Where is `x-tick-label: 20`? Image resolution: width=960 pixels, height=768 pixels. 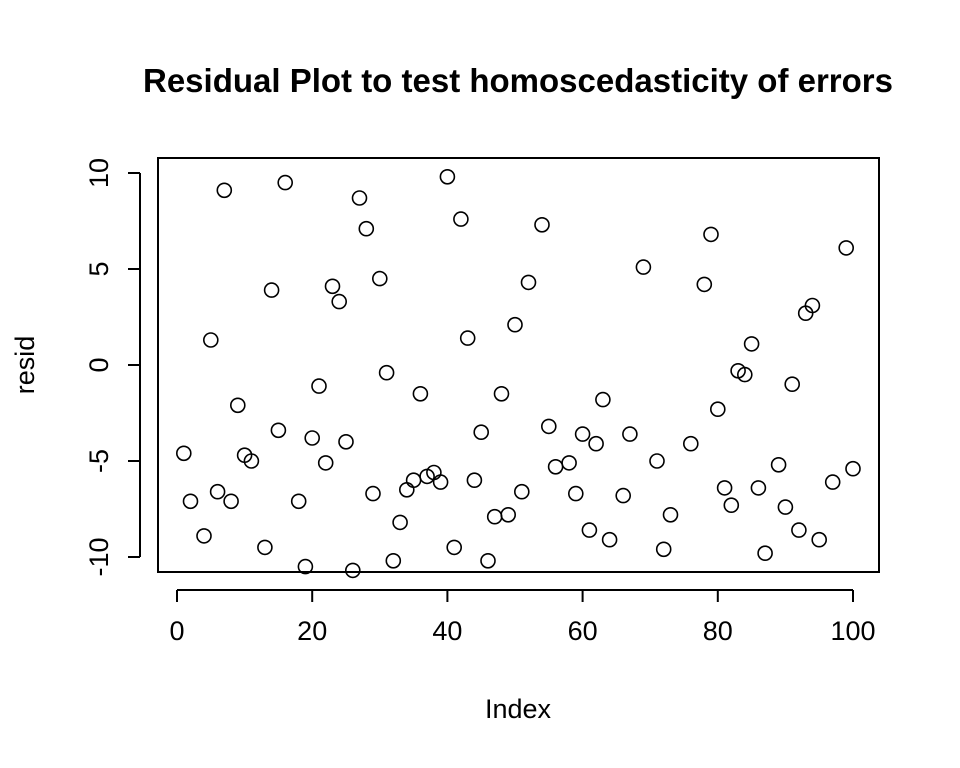 x-tick-label: 20 is located at coordinates (312, 631).